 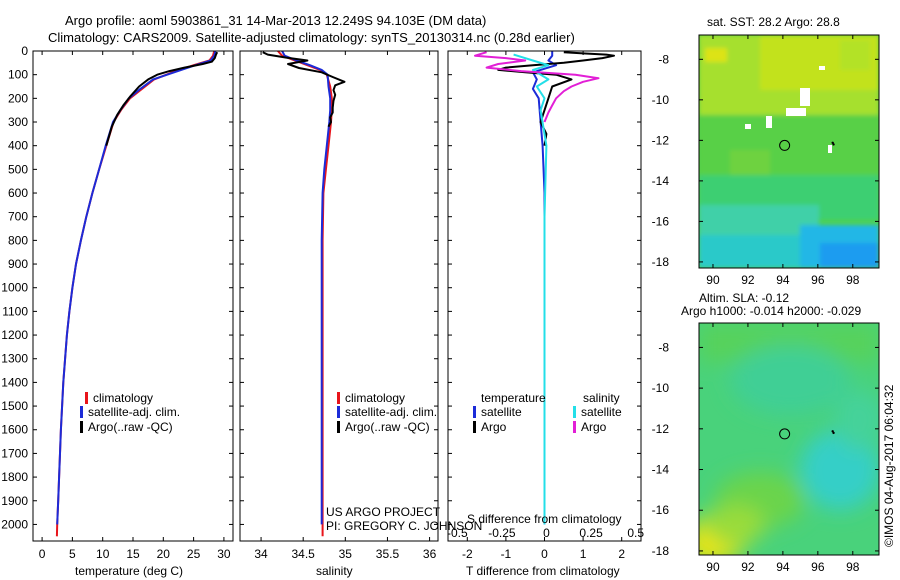 What do you see at coordinates (748, 567) in the screenshot?
I see `x-tick-label: 92` at bounding box center [748, 567].